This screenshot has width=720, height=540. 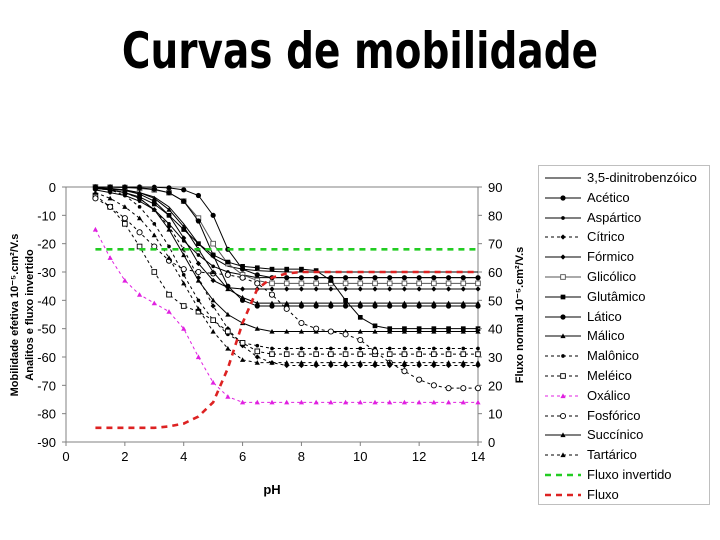 I want to click on legend-item: Malônico, so click(x=624, y=356).